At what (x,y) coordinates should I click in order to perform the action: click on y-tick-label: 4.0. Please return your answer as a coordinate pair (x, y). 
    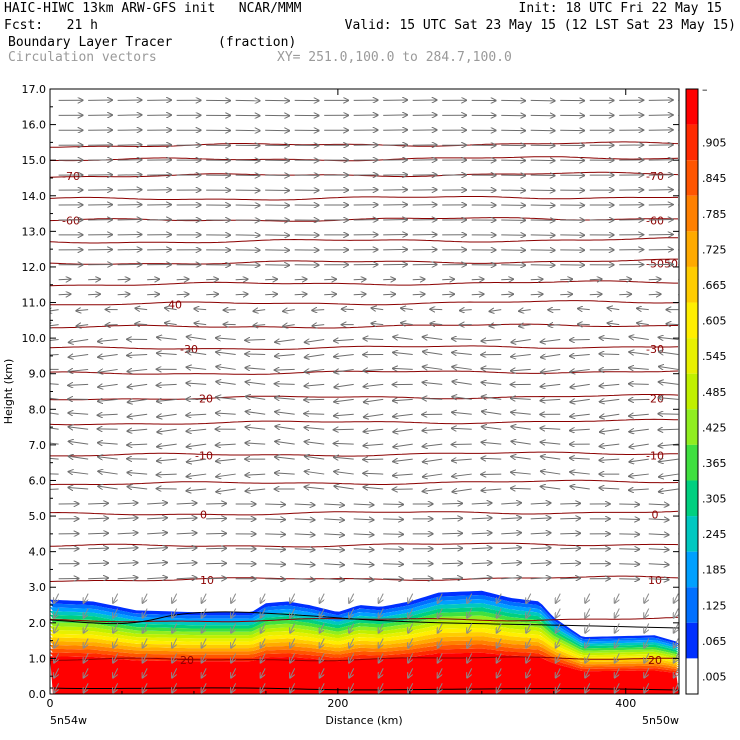
    Looking at the image, I should click on (38, 552).